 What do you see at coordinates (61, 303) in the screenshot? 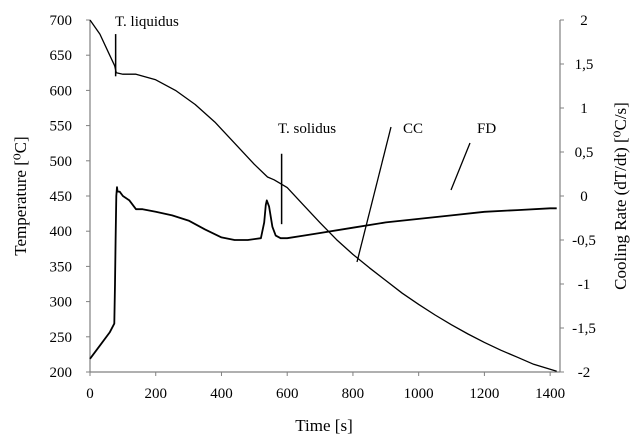
I see `y-left-tick-label: 300` at bounding box center [61, 303].